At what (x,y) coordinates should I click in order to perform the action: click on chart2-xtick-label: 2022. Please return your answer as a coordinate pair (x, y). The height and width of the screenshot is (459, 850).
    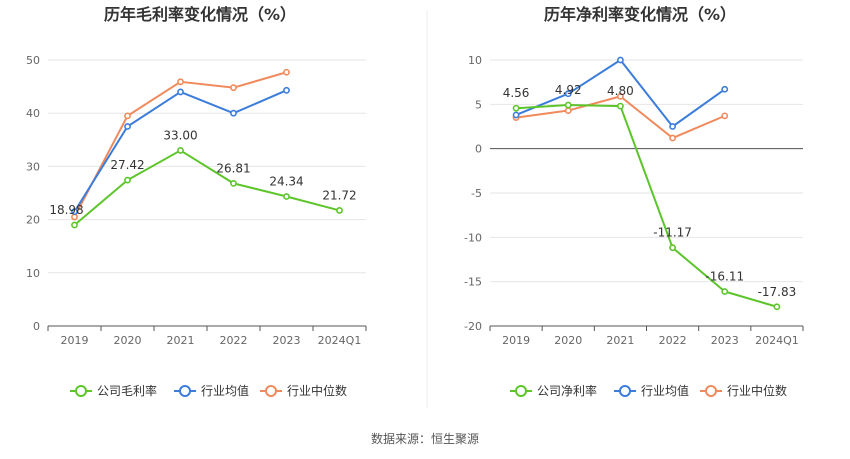
    Looking at the image, I should click on (673, 340).